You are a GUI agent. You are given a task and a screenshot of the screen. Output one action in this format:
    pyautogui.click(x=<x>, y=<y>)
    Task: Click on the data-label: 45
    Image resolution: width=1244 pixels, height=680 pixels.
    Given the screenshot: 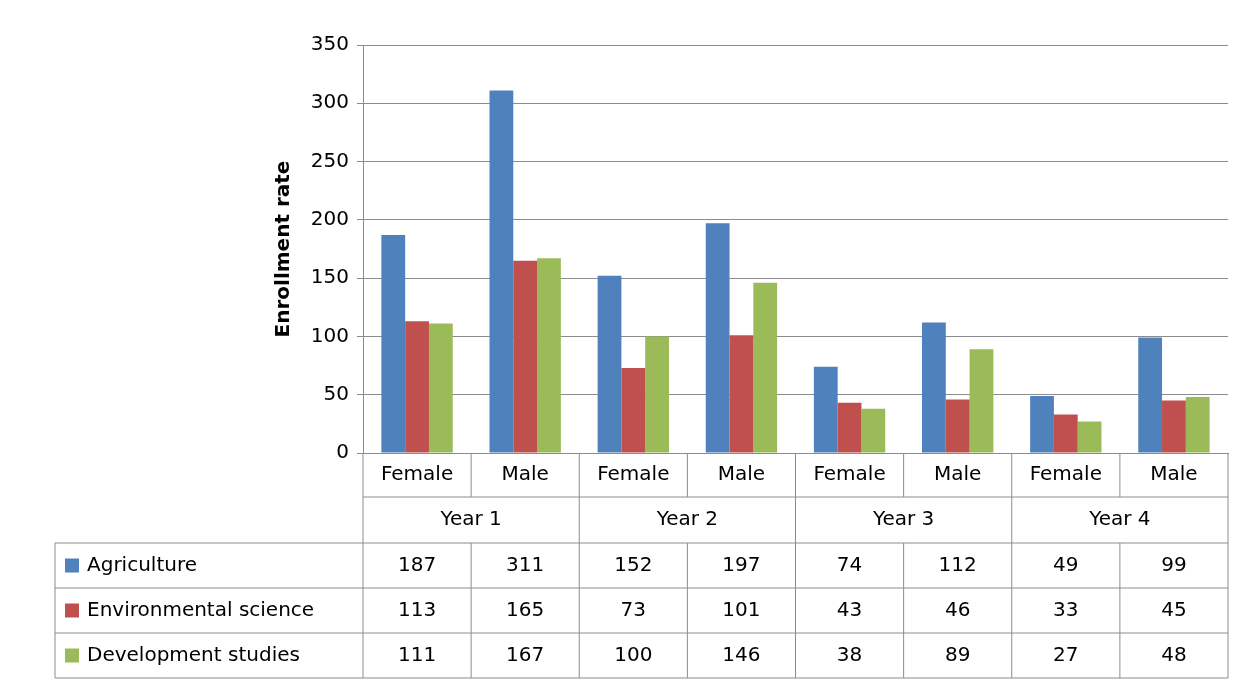 What is the action you would take?
    pyautogui.click(x=1174, y=608)
    